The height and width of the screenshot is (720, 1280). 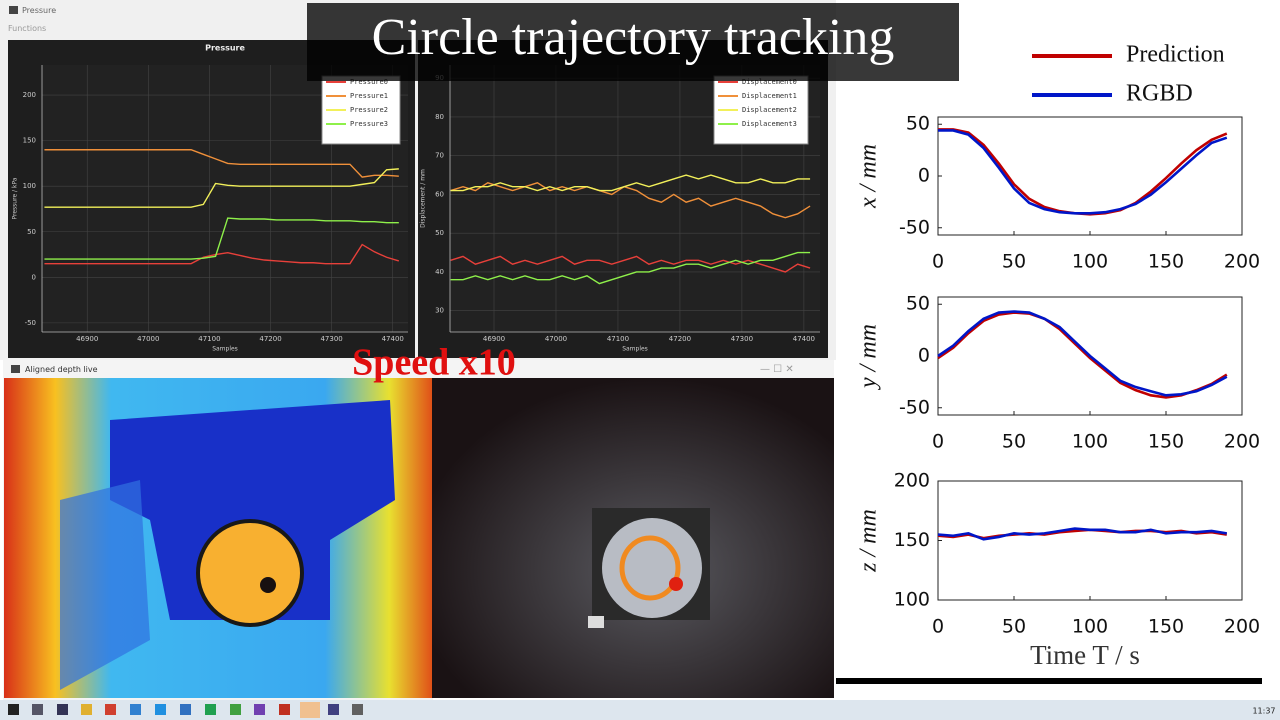 I want to click on menu-item: Functions, so click(x=27, y=28).